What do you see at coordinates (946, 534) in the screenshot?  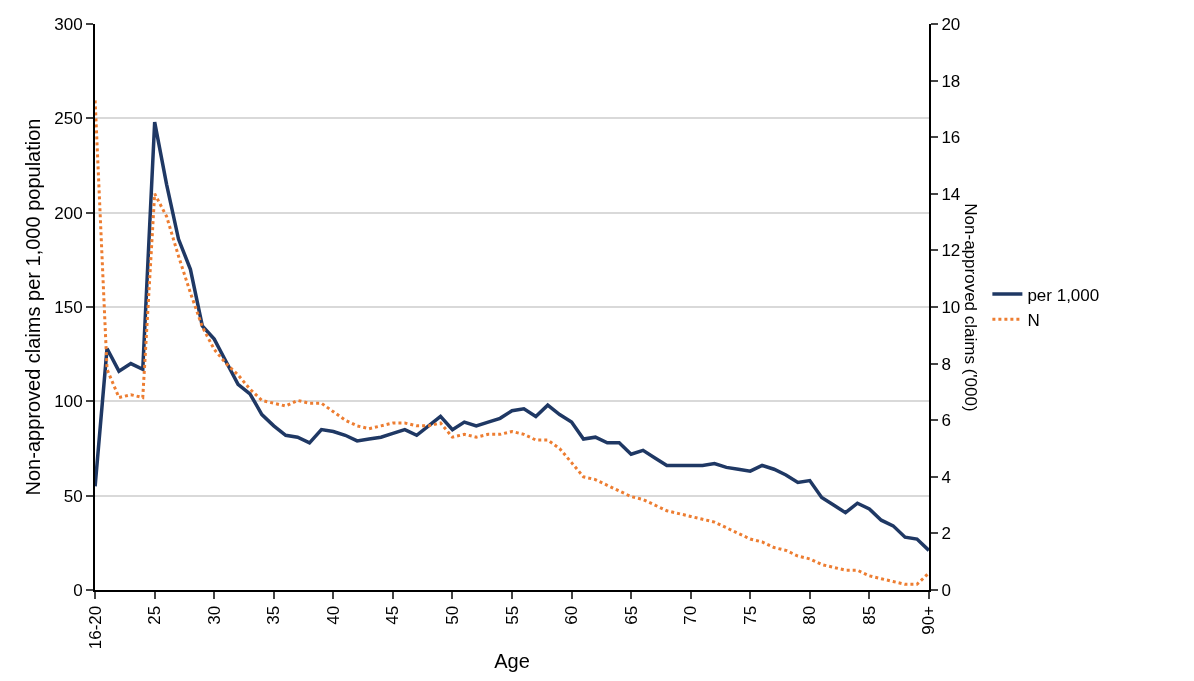 I see `y2-tick-label: 2` at bounding box center [946, 534].